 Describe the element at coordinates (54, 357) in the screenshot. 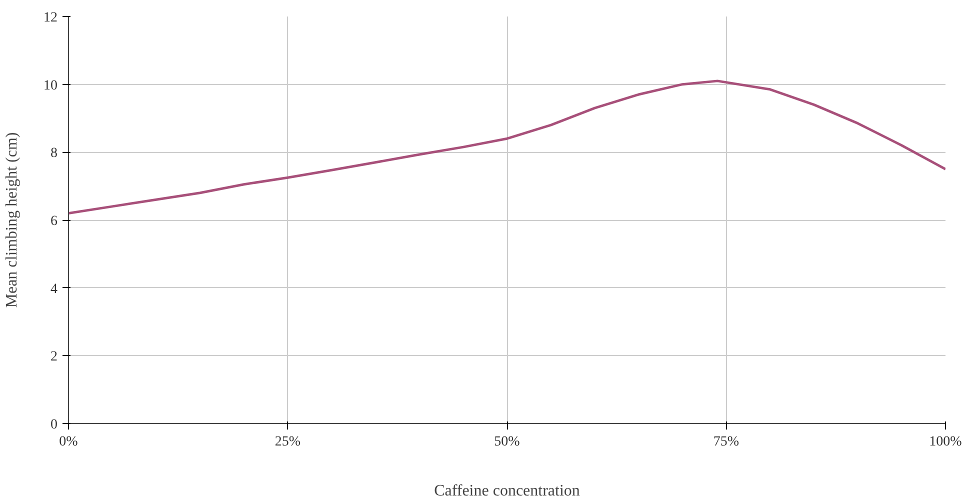

I see `y-tick-label: 2` at that location.